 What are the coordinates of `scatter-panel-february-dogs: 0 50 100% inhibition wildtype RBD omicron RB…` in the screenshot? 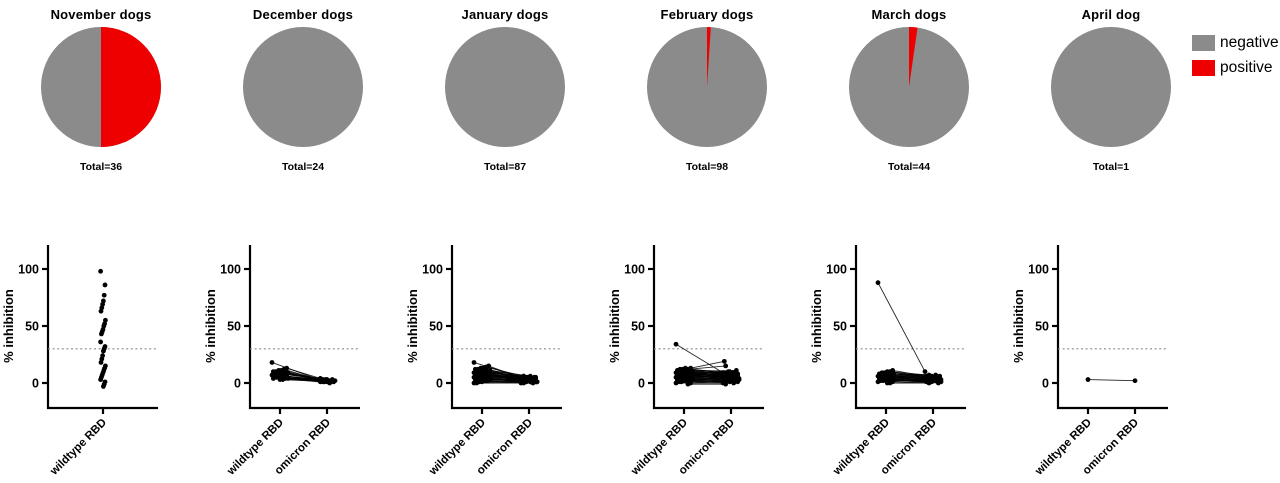 It's located at (707, 356).